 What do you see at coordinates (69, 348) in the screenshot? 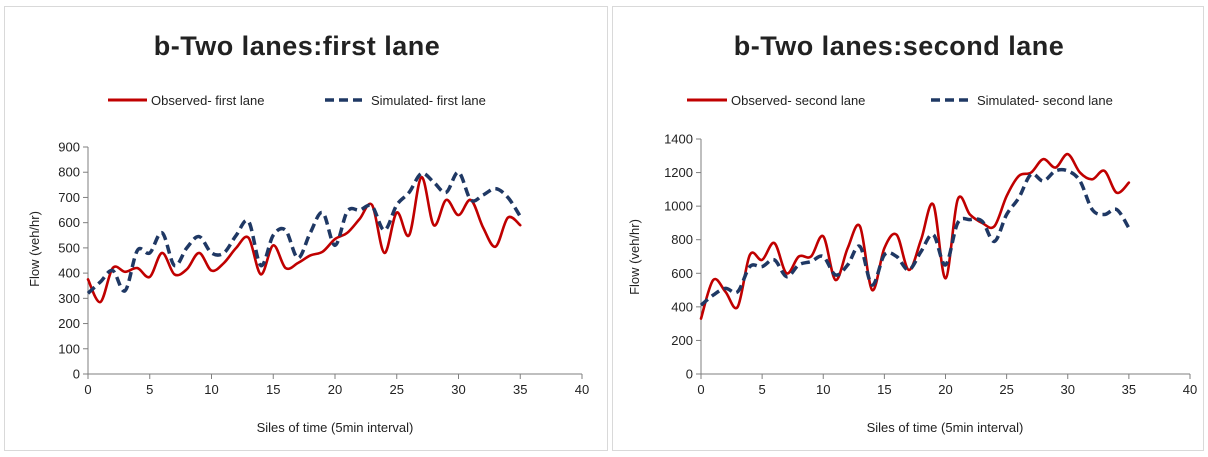
I see `y-tick-label: 100` at bounding box center [69, 348].